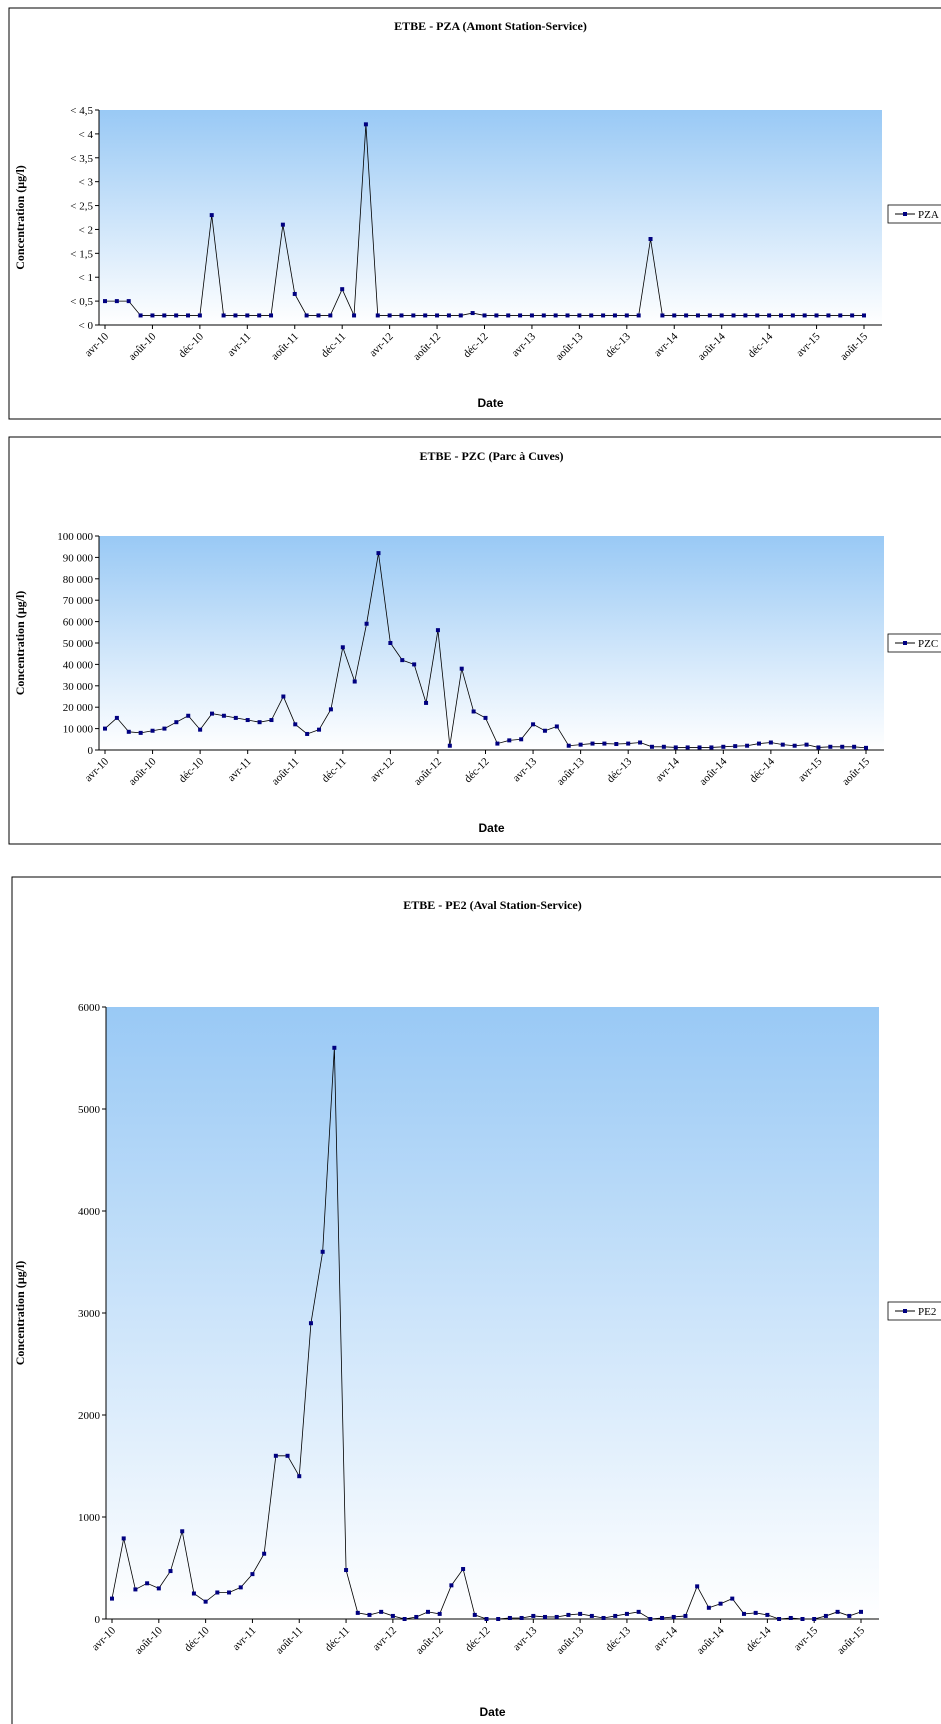 The width and height of the screenshot is (941, 1724). I want to click on y-tick-label: 5000, so click(89, 1110).